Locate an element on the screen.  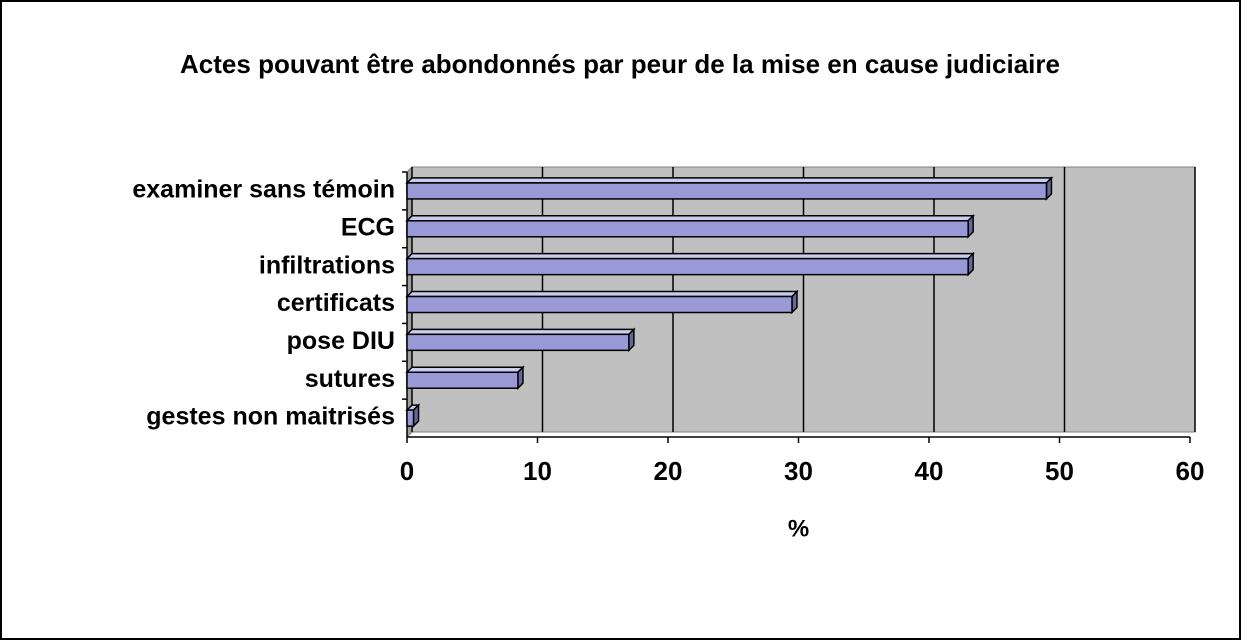
x-tick-label: 30 is located at coordinates (798, 471).